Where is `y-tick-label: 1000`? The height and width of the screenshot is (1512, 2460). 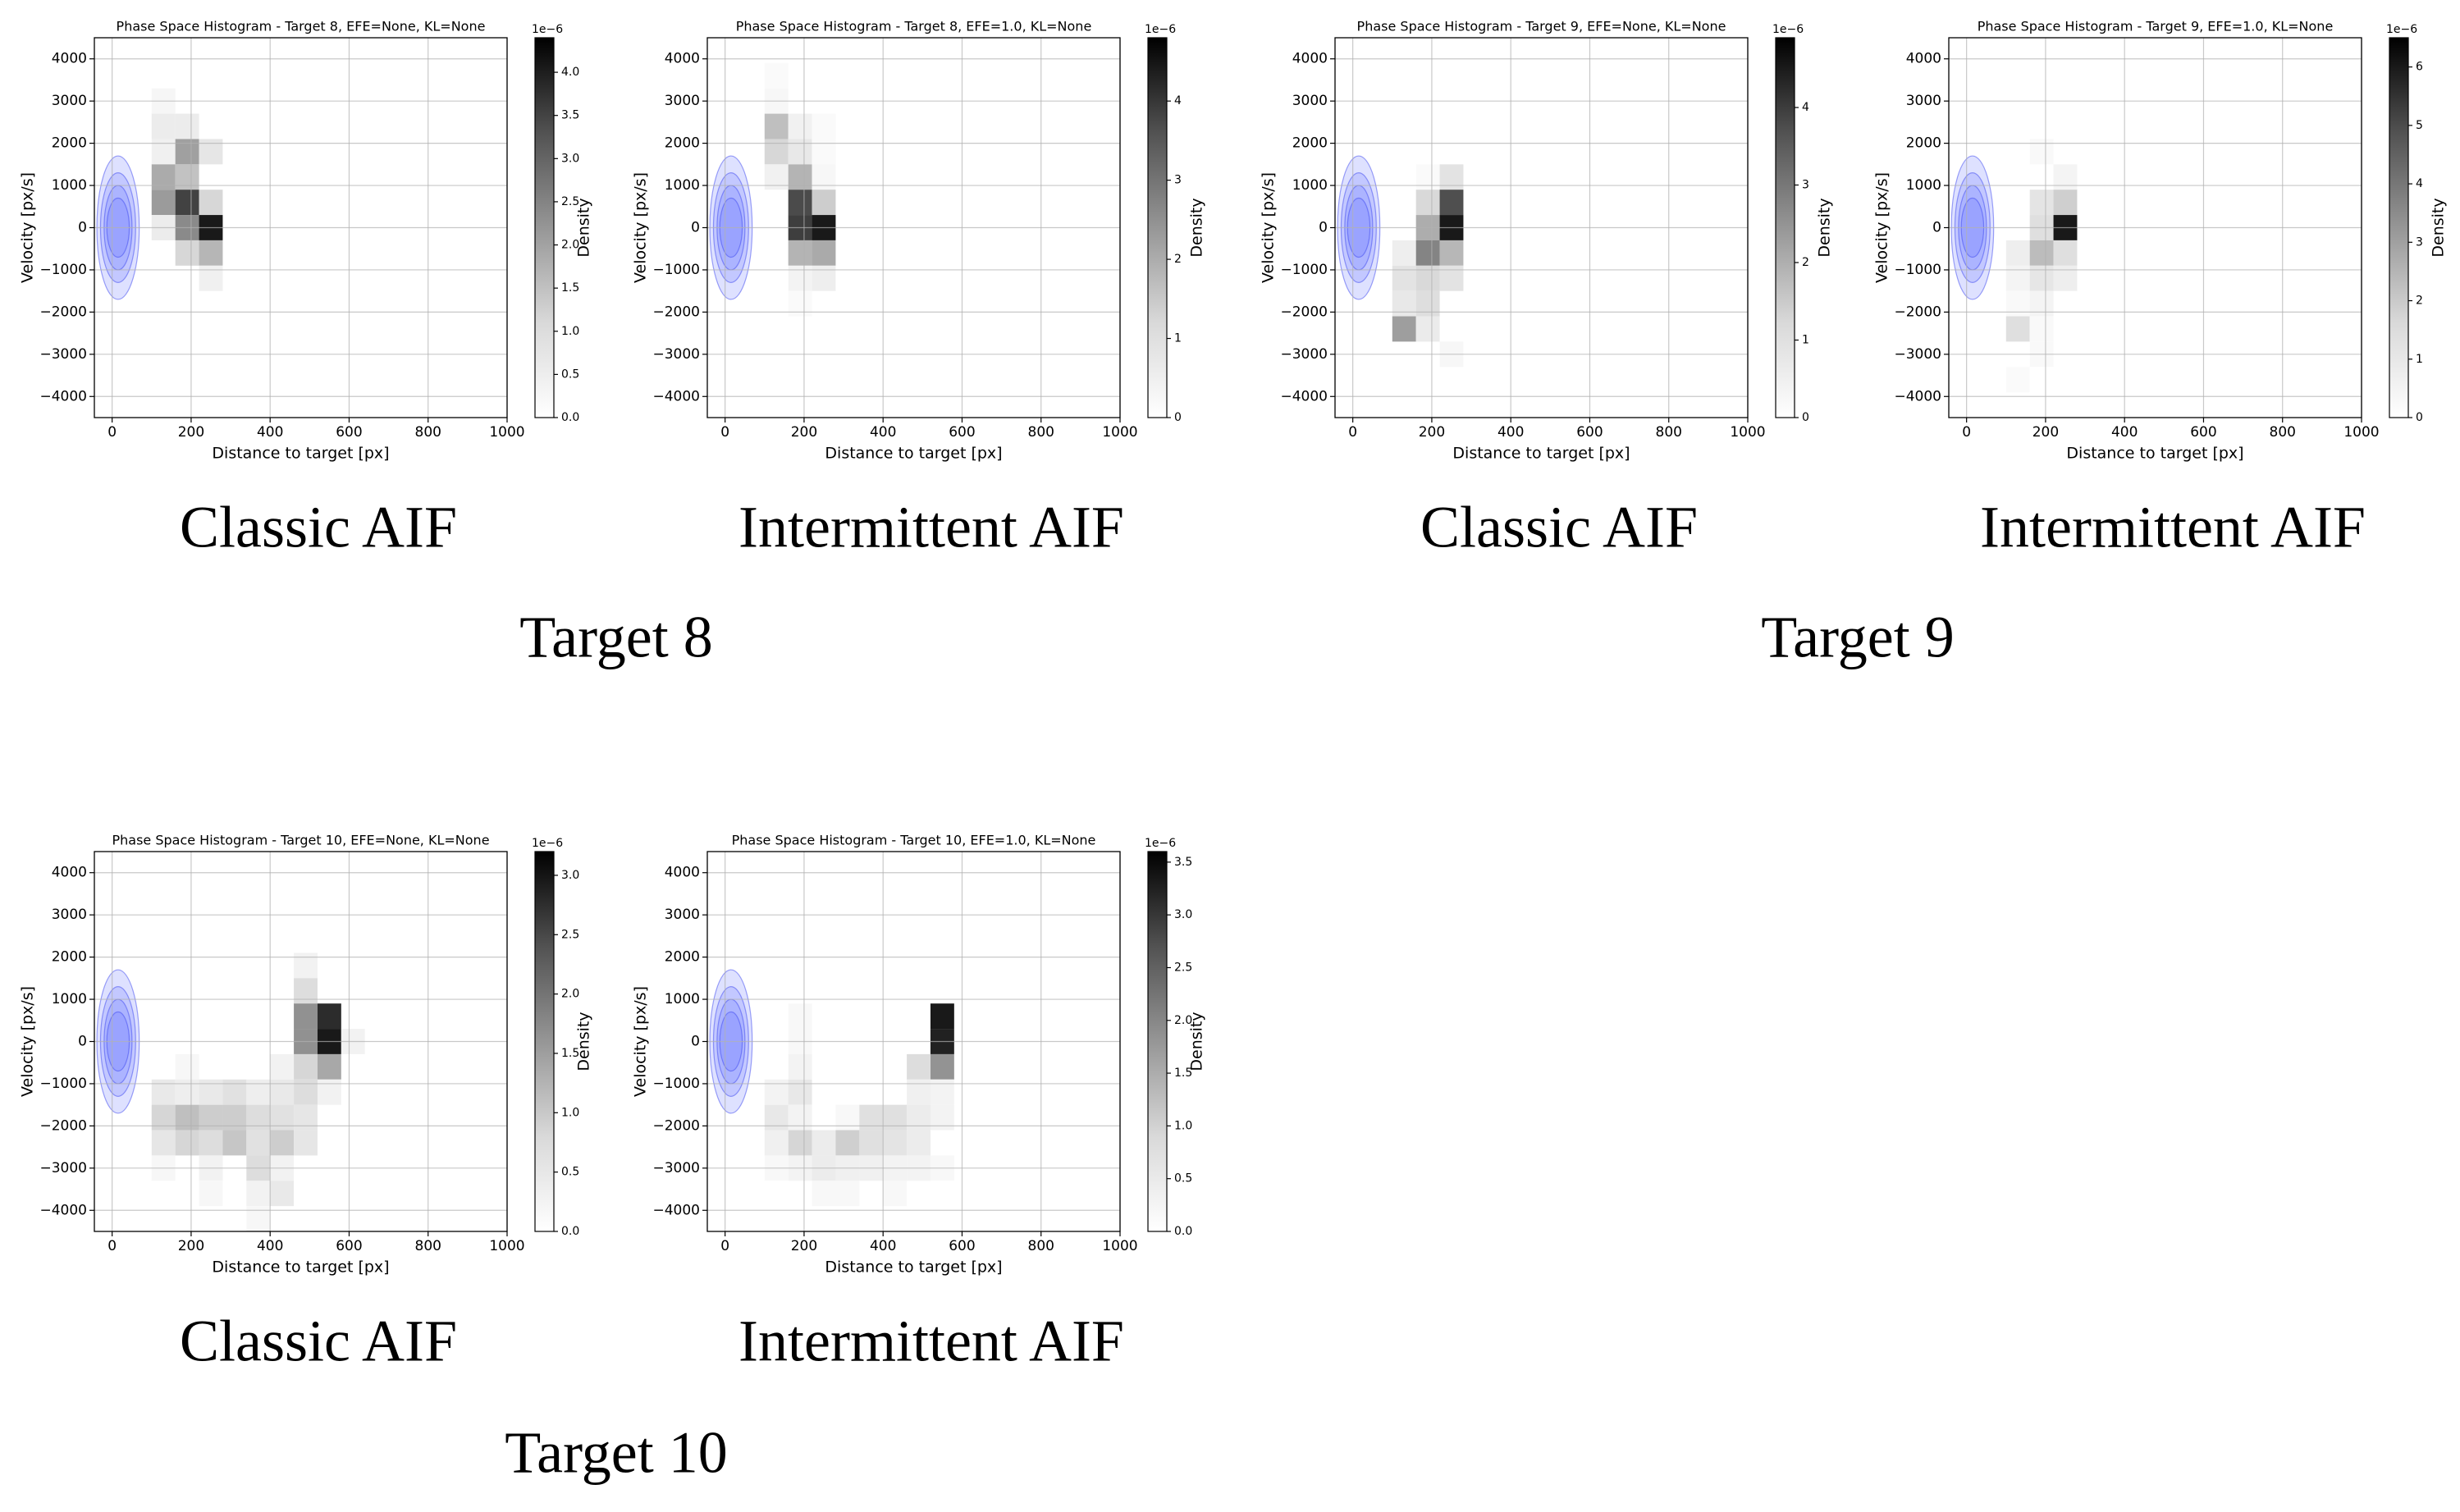
y-tick-label: 1000 is located at coordinates (69, 999).